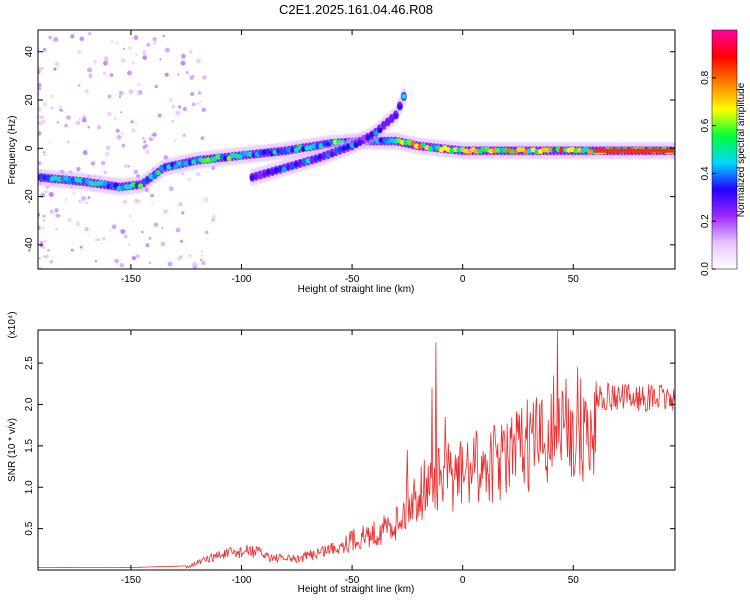 The image size is (750, 600). I want to click on spectrogram-y-label: Frequency (Hz), so click(12, 150).